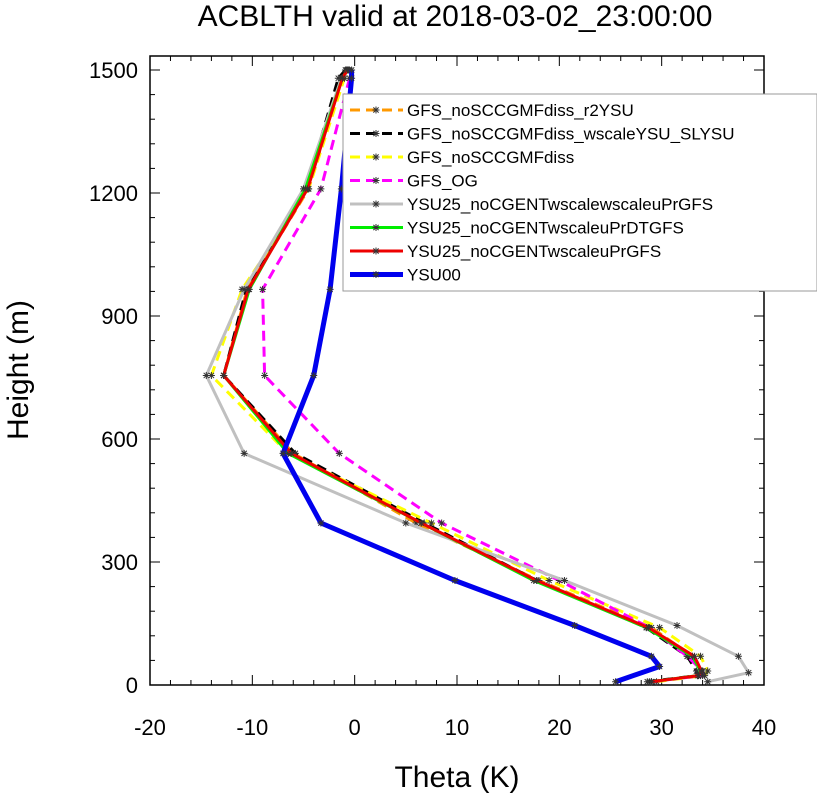  What do you see at coordinates (545, 228) in the screenshot?
I see `legend-label: YSU25_noCGENTwscaleuPrDTGFS` at bounding box center [545, 228].